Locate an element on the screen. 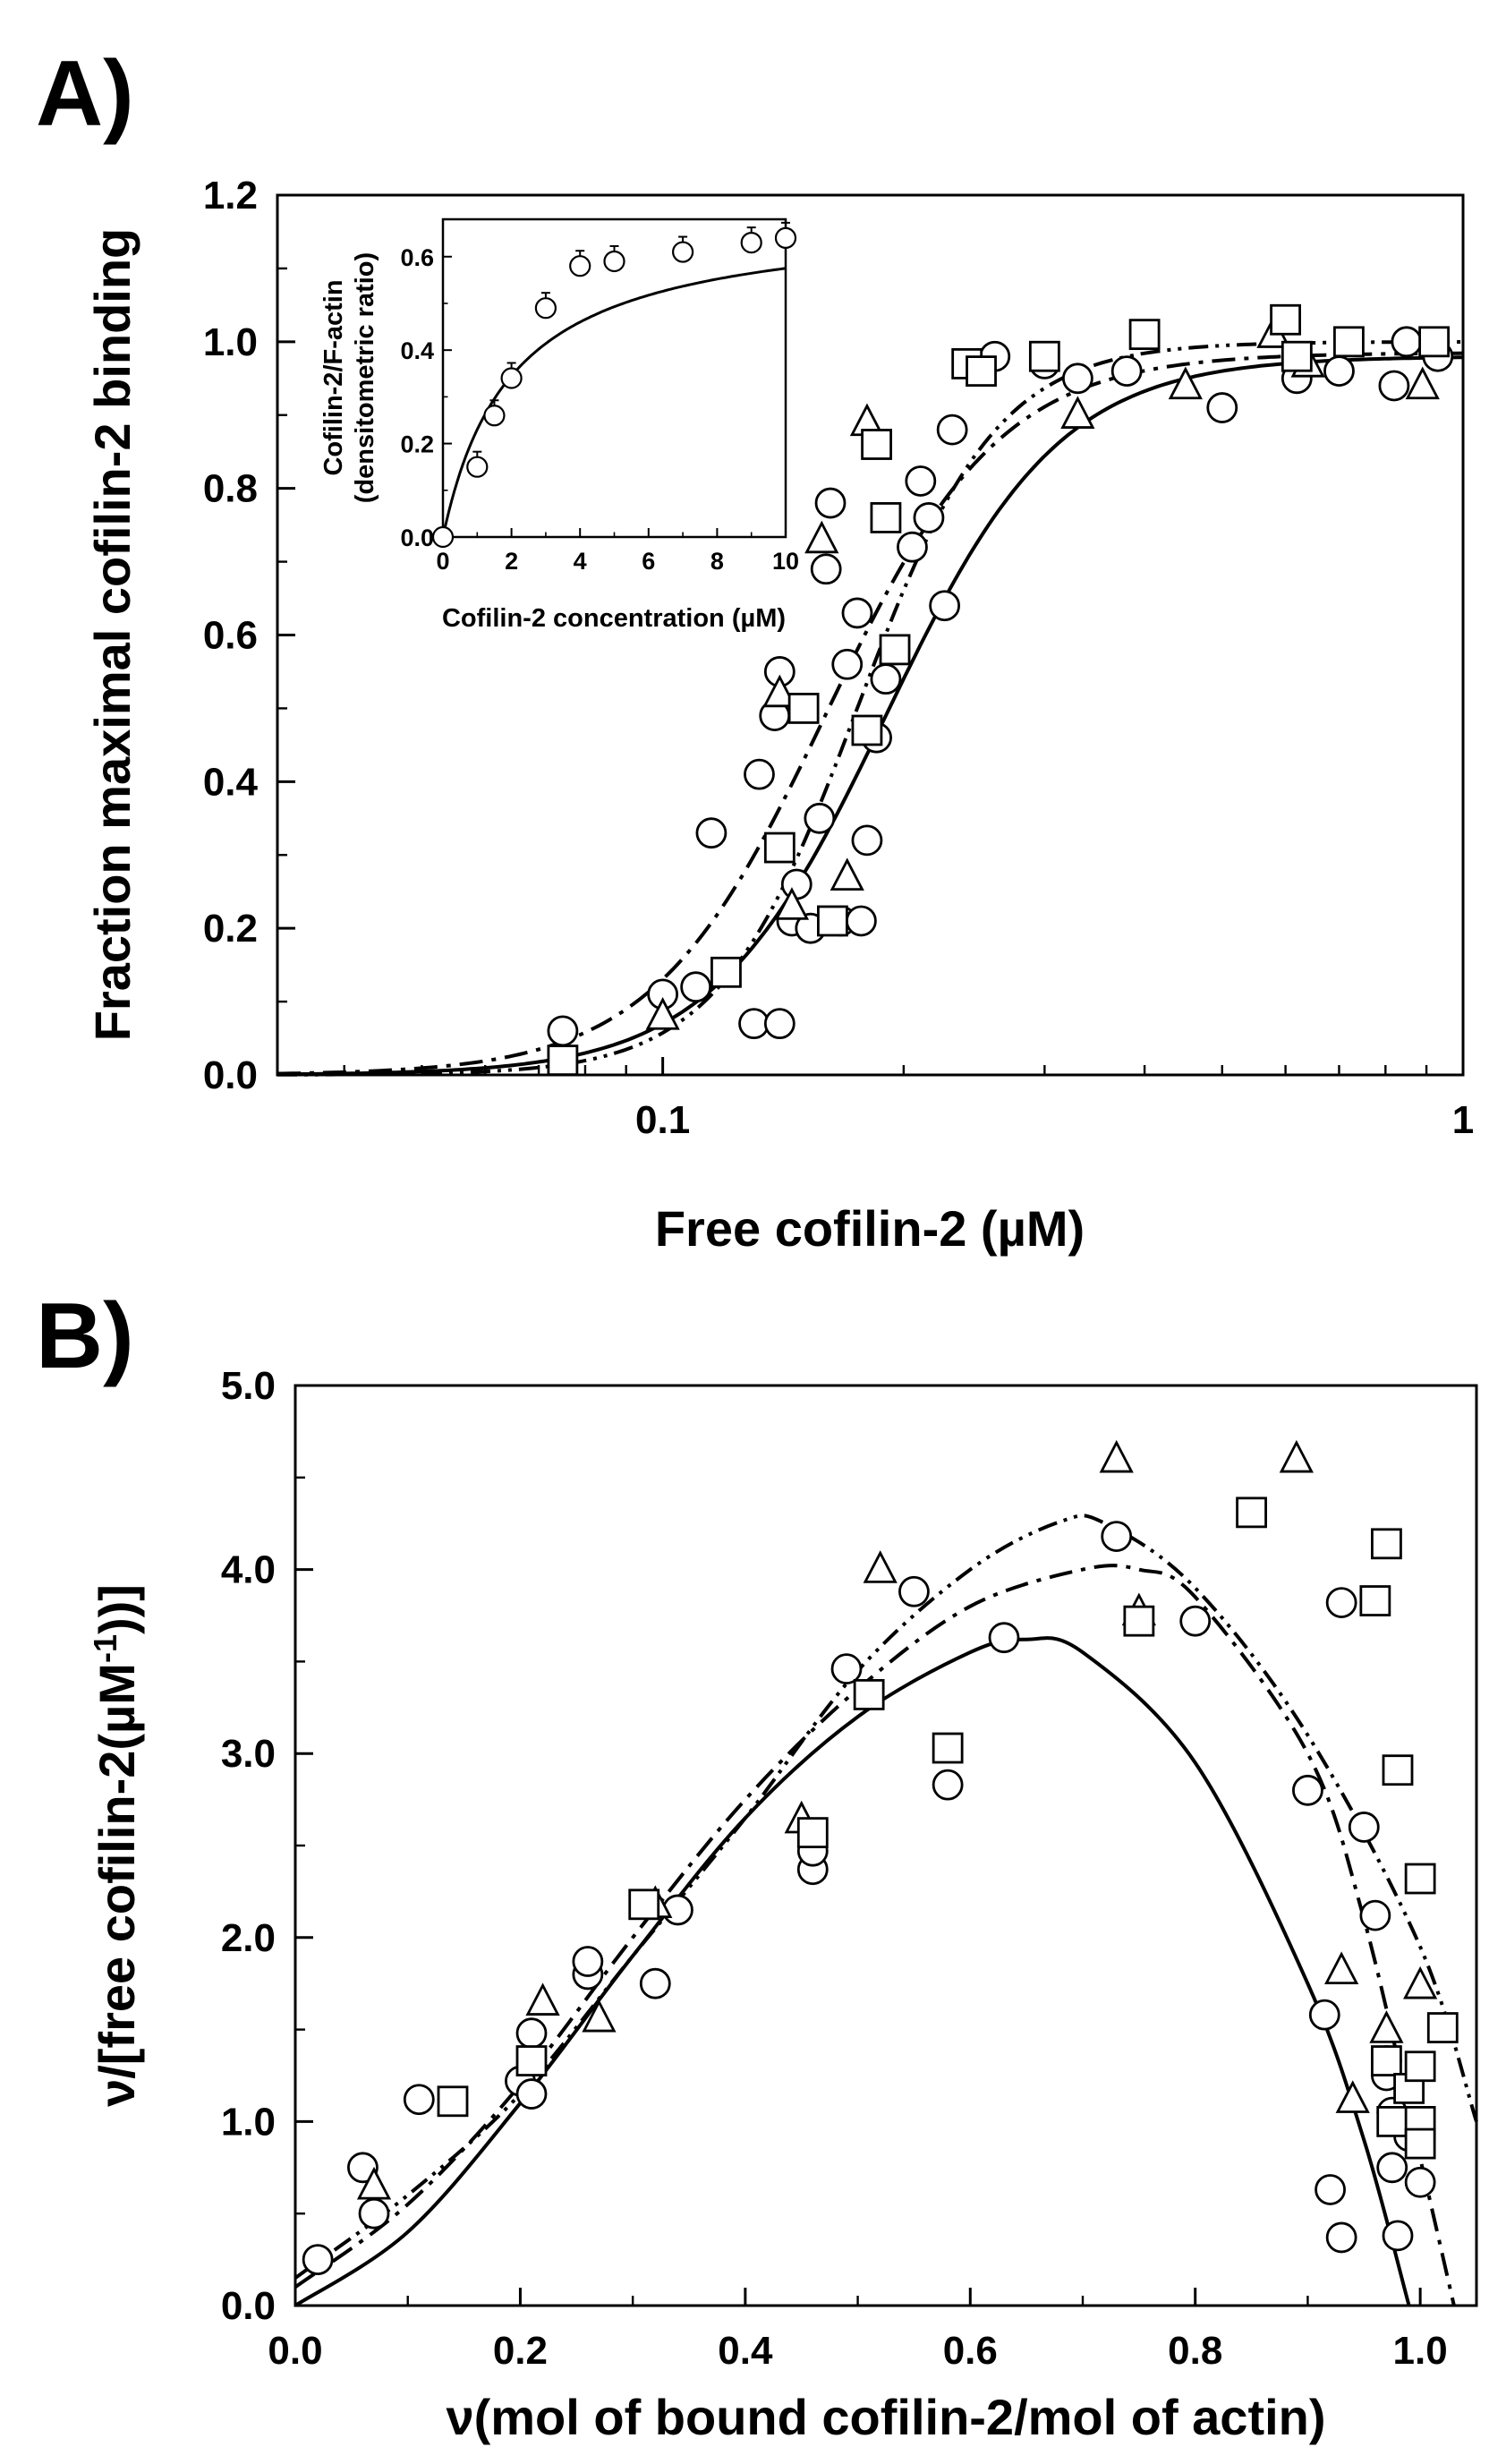 This screenshot has height=2464, width=1506. inset-fit-curve is located at coordinates (614, 403).